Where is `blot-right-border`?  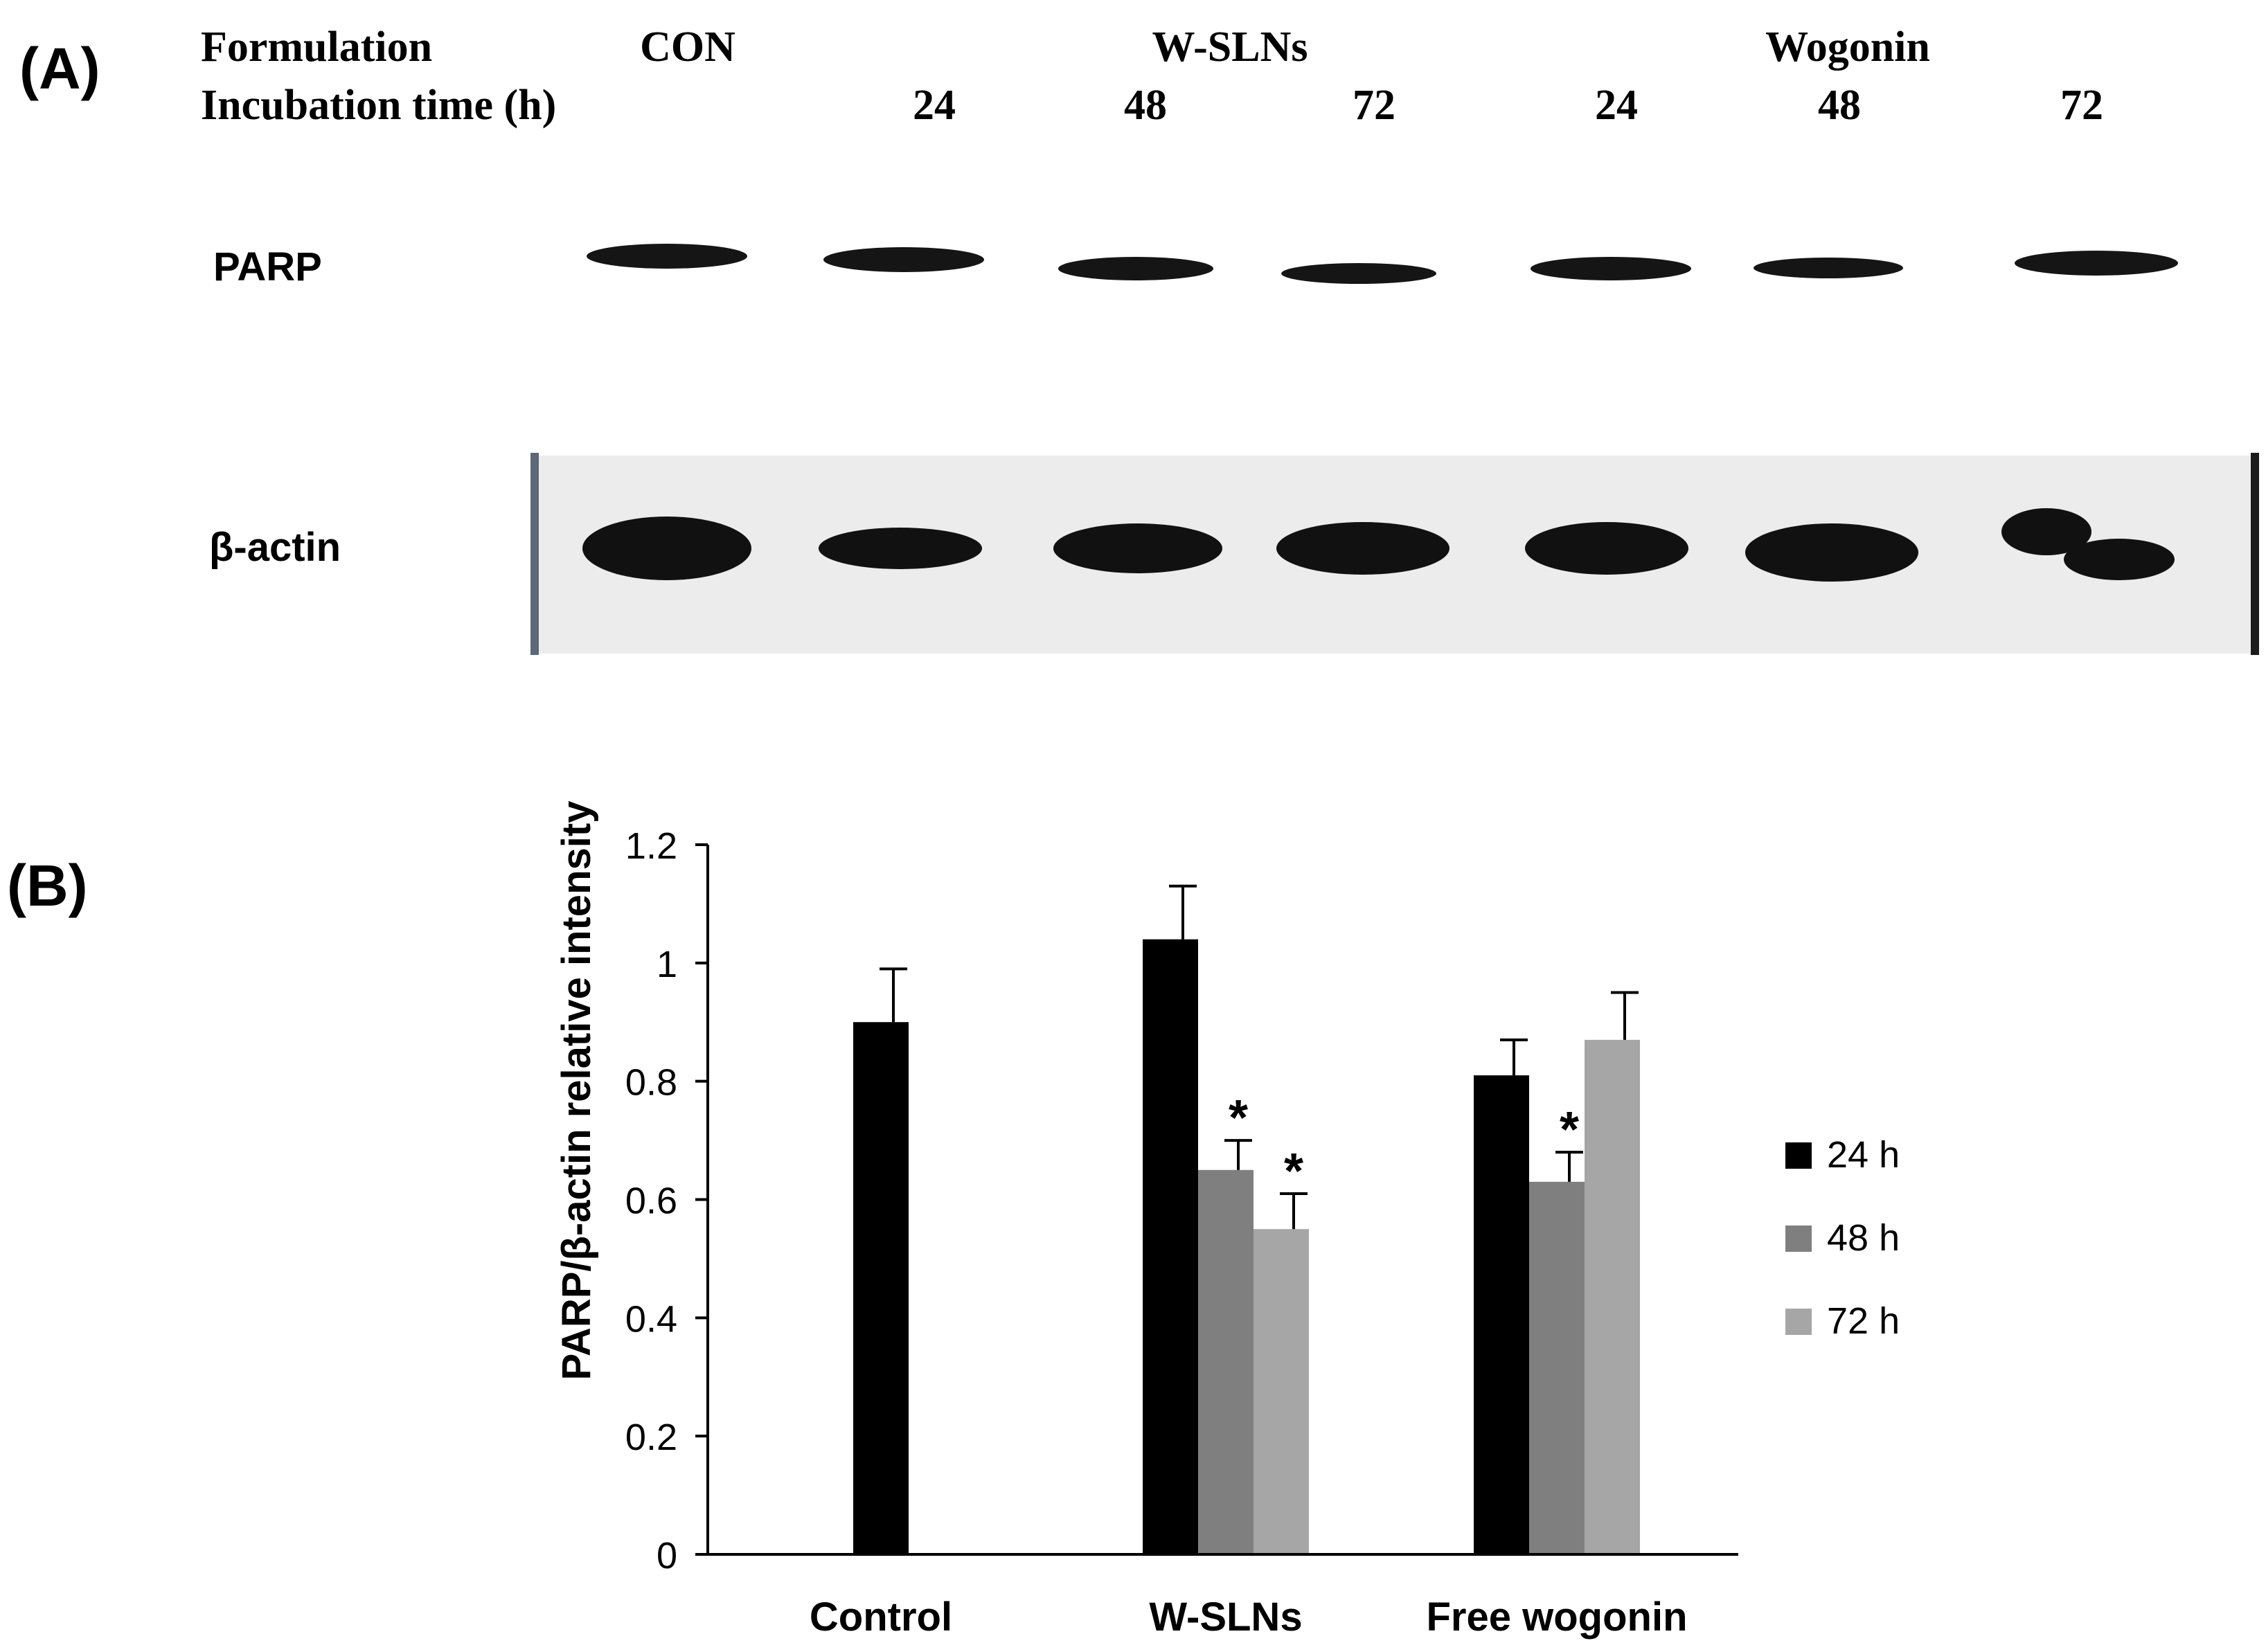 blot-right-border is located at coordinates (2255, 554).